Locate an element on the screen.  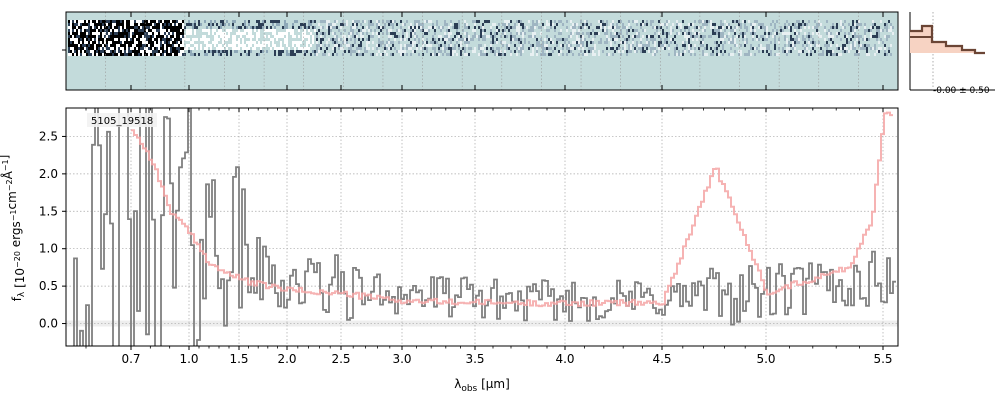
object-id-background is located at coordinates (122, 120).